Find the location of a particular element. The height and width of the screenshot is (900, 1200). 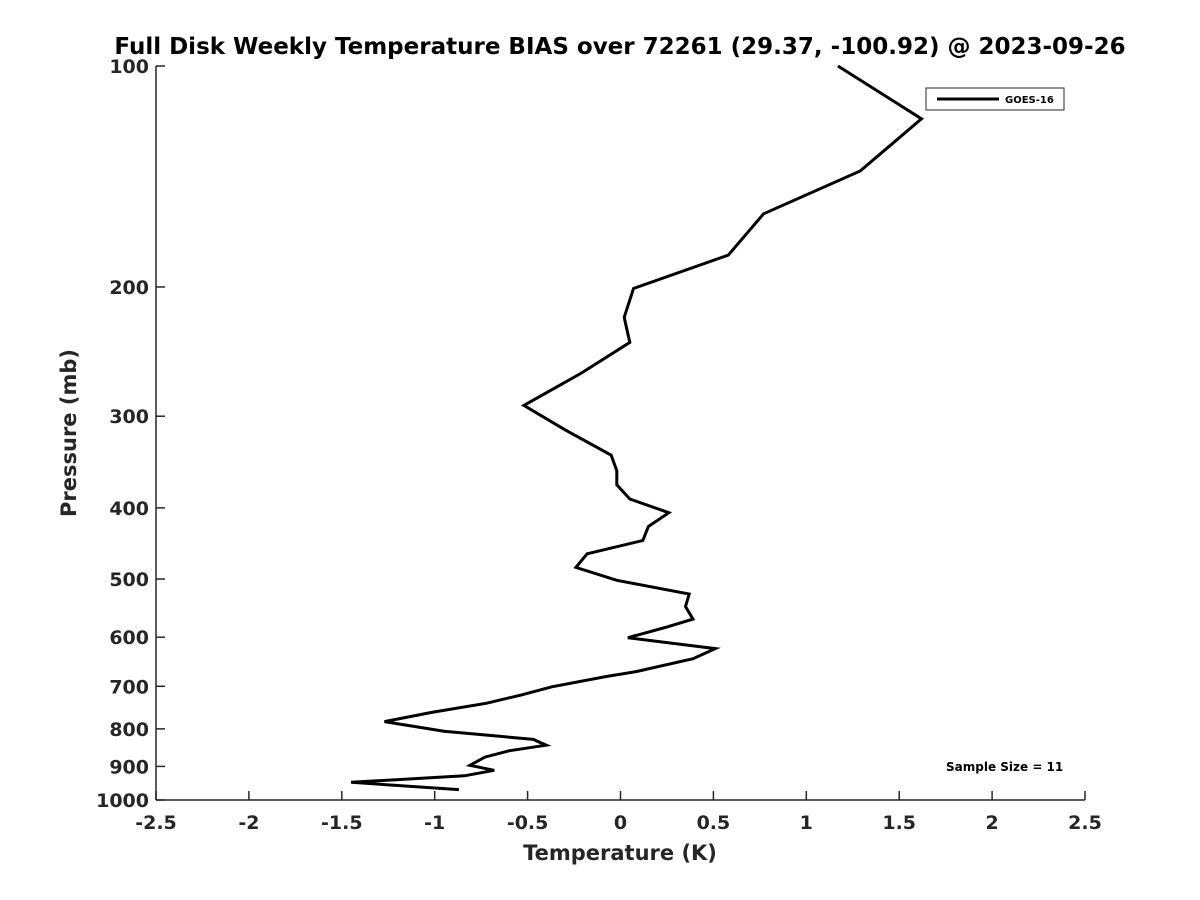

y-tick-label: 700 is located at coordinates (129, 687).